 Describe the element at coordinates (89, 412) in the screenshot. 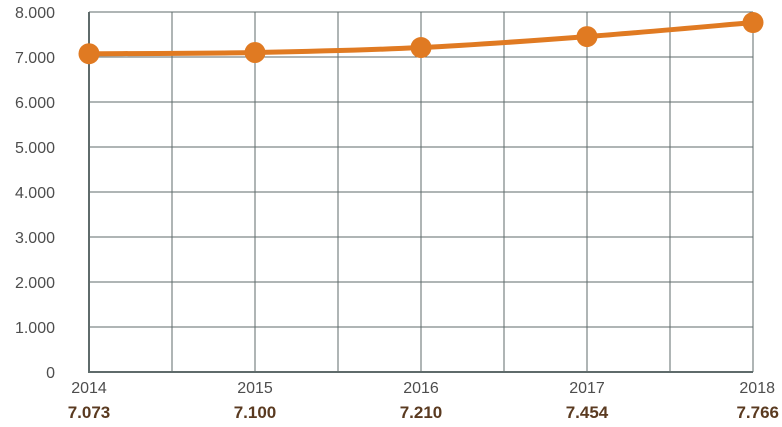

I see `data-label: 7.073` at that location.